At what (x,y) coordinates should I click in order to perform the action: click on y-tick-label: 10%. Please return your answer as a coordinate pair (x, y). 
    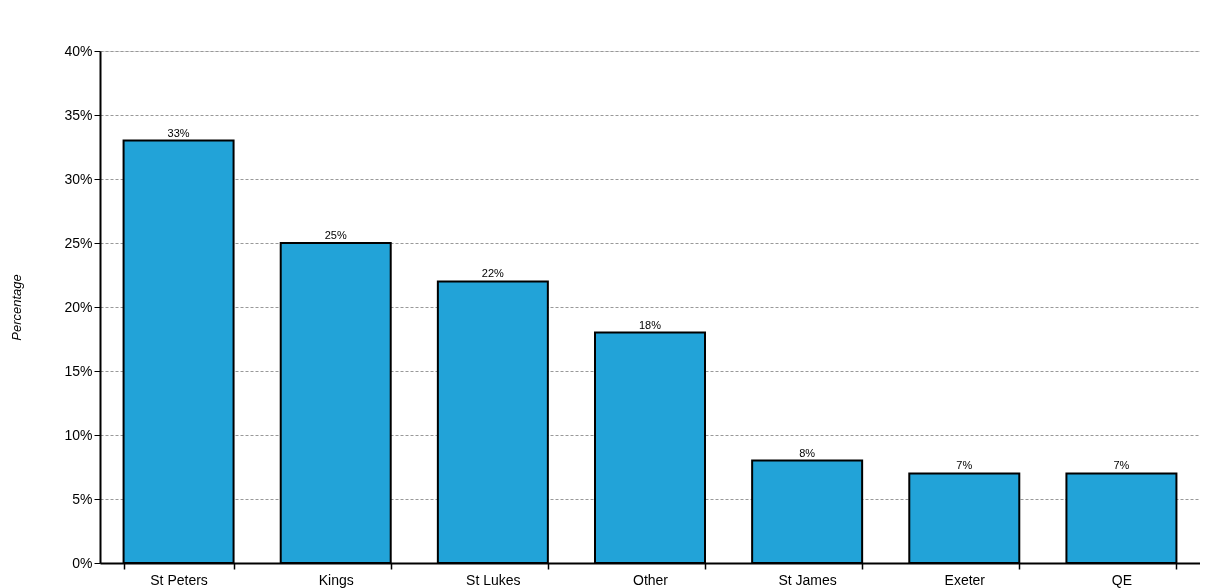
    Looking at the image, I should click on (78, 434).